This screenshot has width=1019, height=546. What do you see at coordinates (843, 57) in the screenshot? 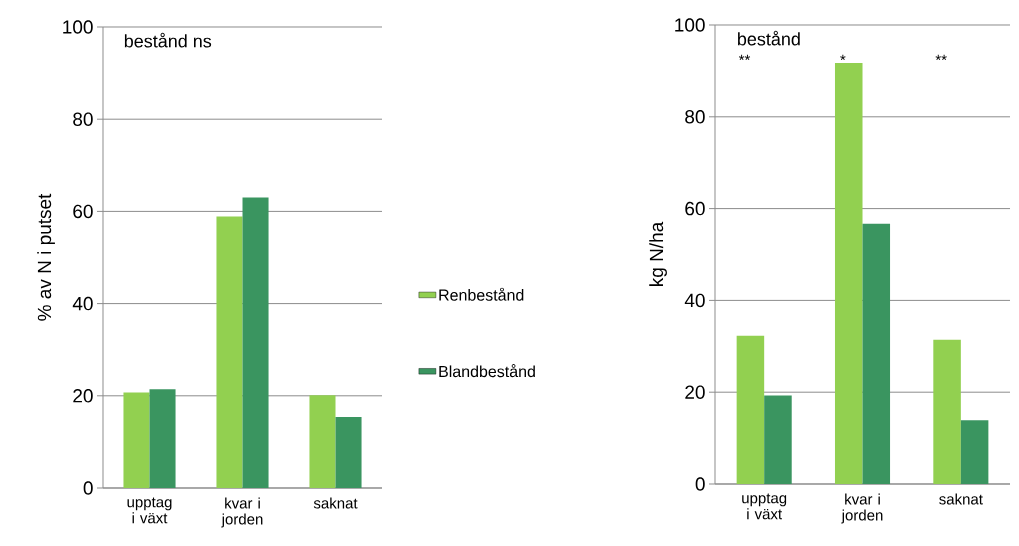
I see `annotation: *` at bounding box center [843, 57].